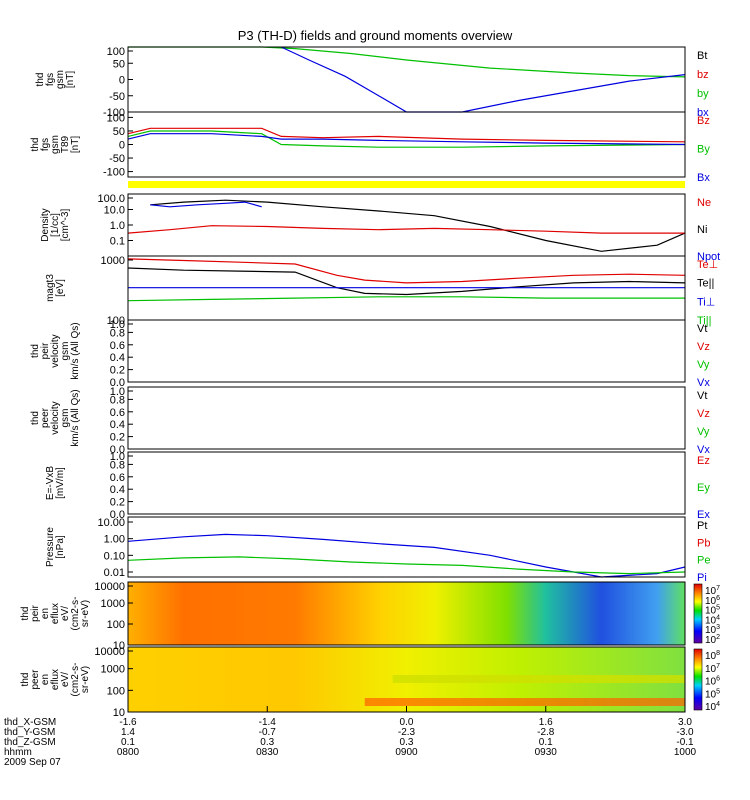  What do you see at coordinates (712, 682) in the screenshot?
I see `colorbar-tick-label: 10⁶` at bounding box center [712, 682].